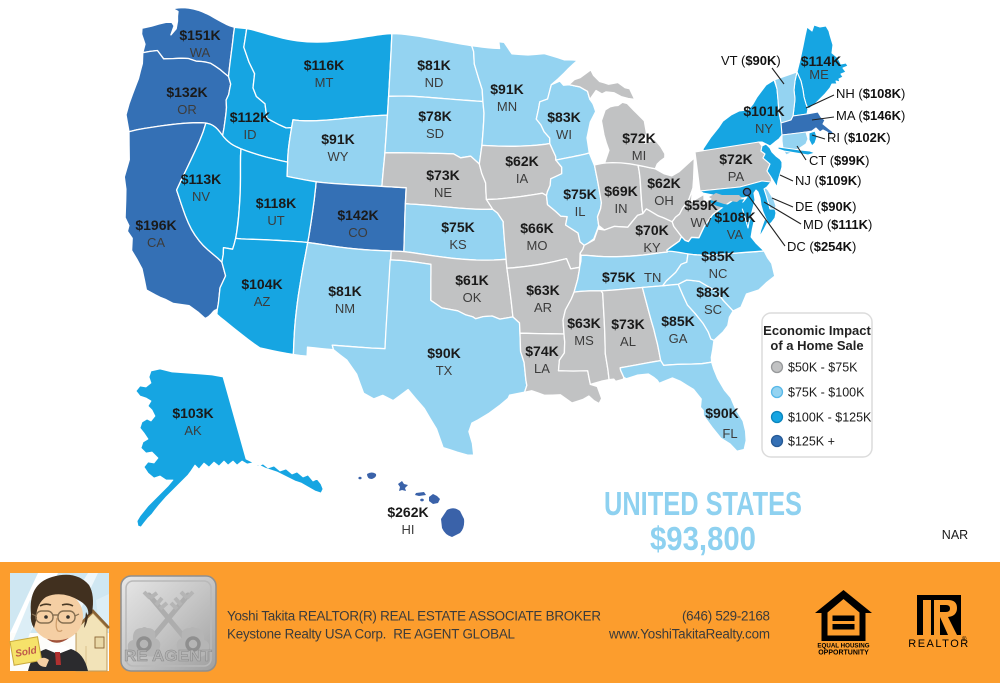 This screenshot has height=683, width=1000. Describe the element at coordinates (434, 82) in the screenshot. I see `svg-text: ND` at that location.